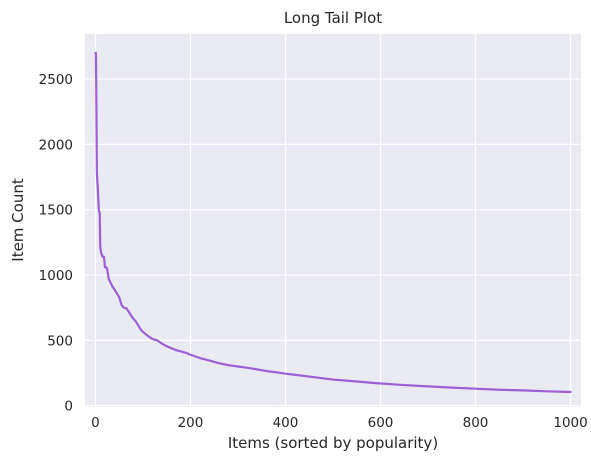 The width and height of the screenshot is (591, 463). Describe the element at coordinates (570, 423) in the screenshot. I see `x-tick-label: 1000` at that location.